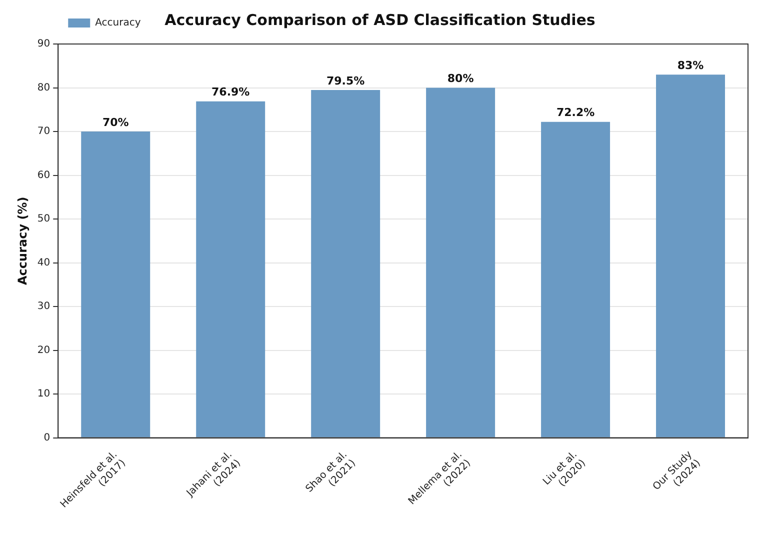  What do you see at coordinates (460, 79) in the screenshot?
I see `data-label: 80%` at bounding box center [460, 79].